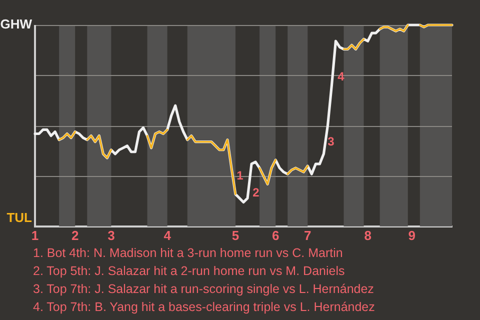 The image size is (480, 320). What do you see at coordinates (16, 24) in the screenshot?
I see `text: GHW` at bounding box center [16, 24].